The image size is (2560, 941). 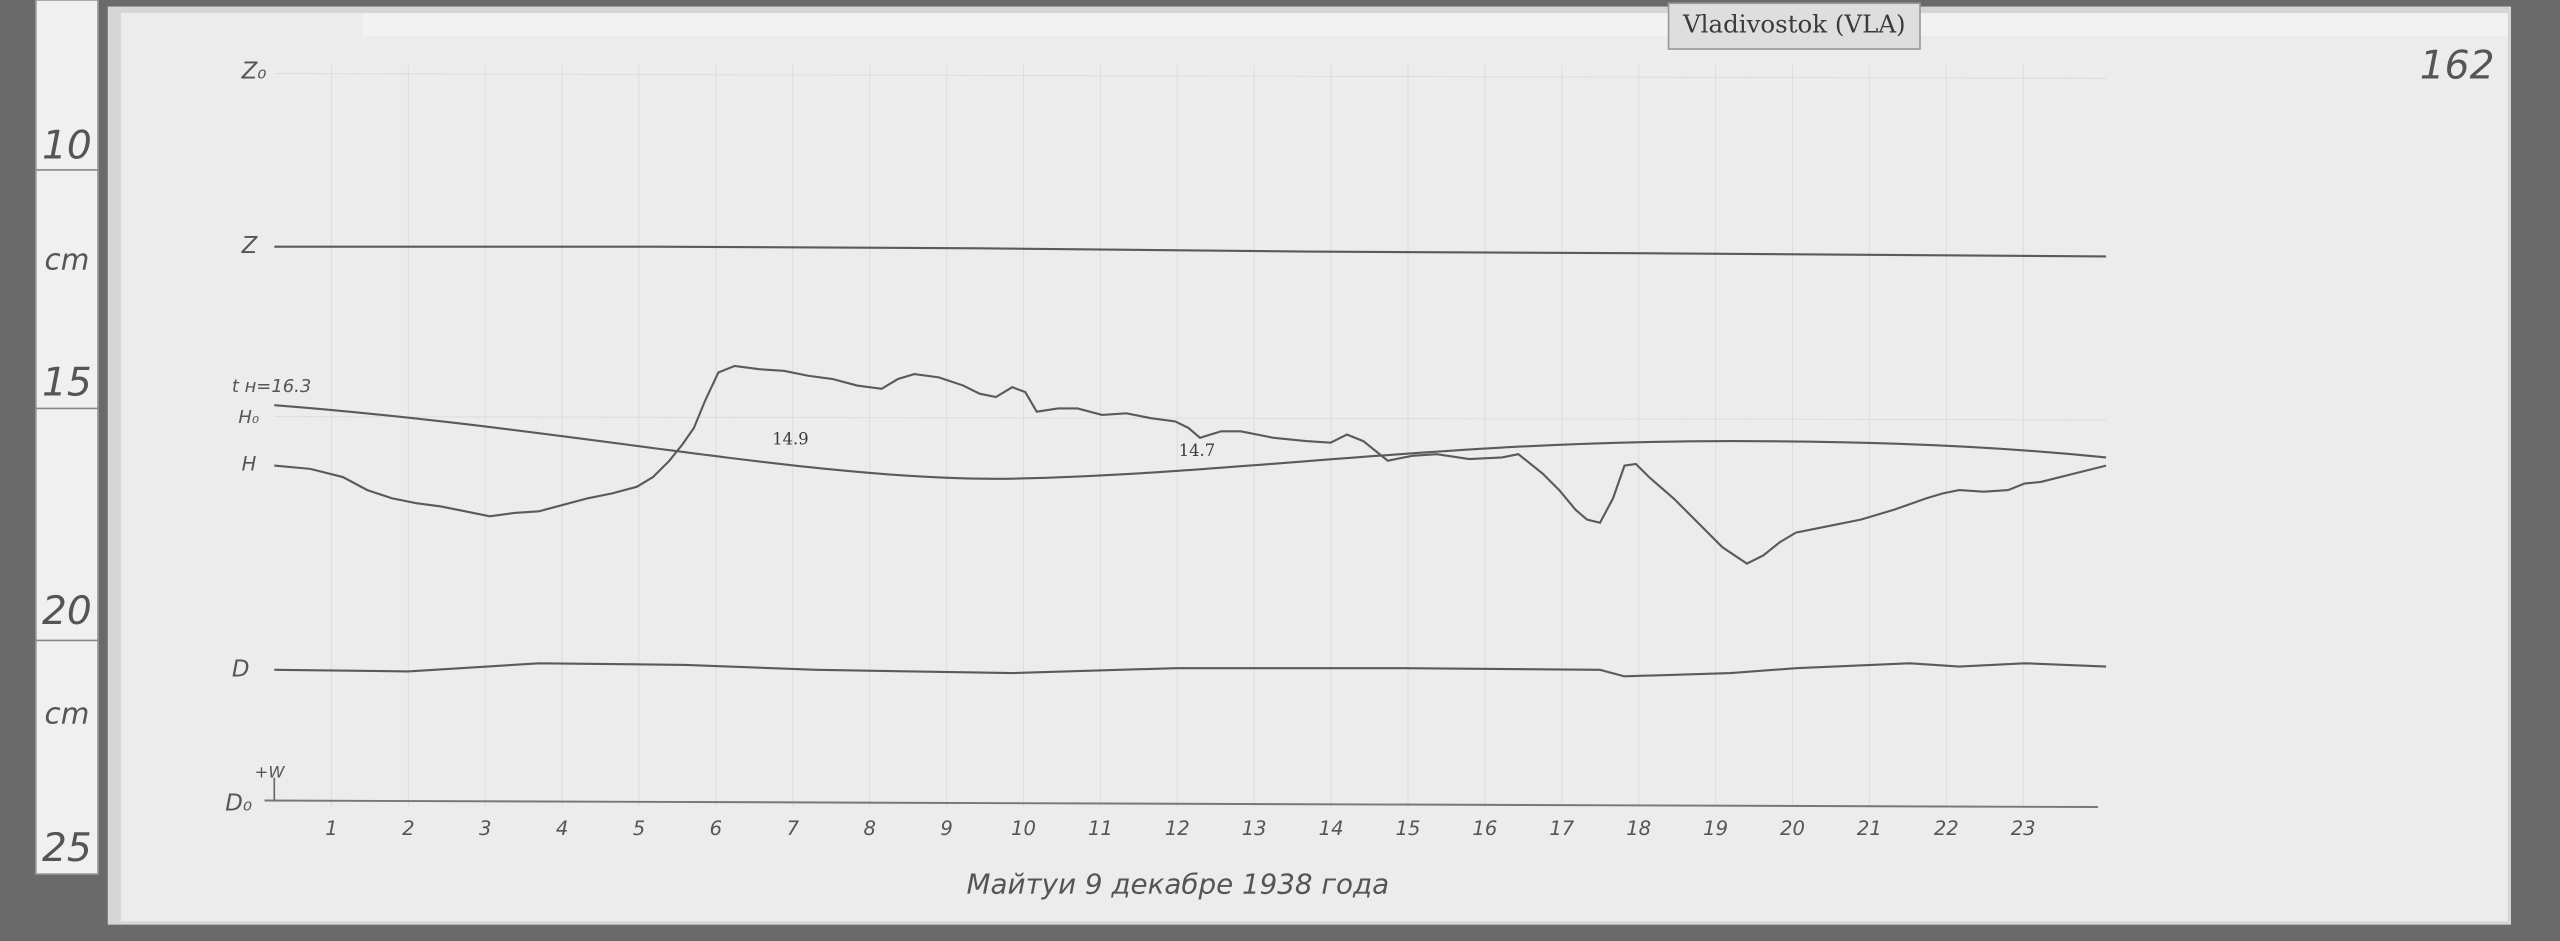 I want to click on sheet-number: 162, so click(x=2457, y=65).